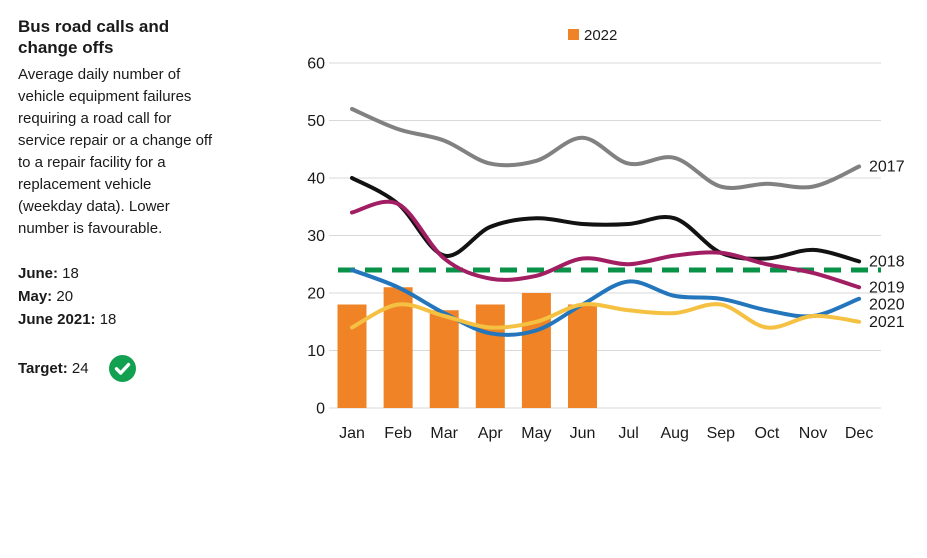 This screenshot has height=558, width=927. Describe the element at coordinates (606, 316) in the screenshot. I see `line-2021` at that location.